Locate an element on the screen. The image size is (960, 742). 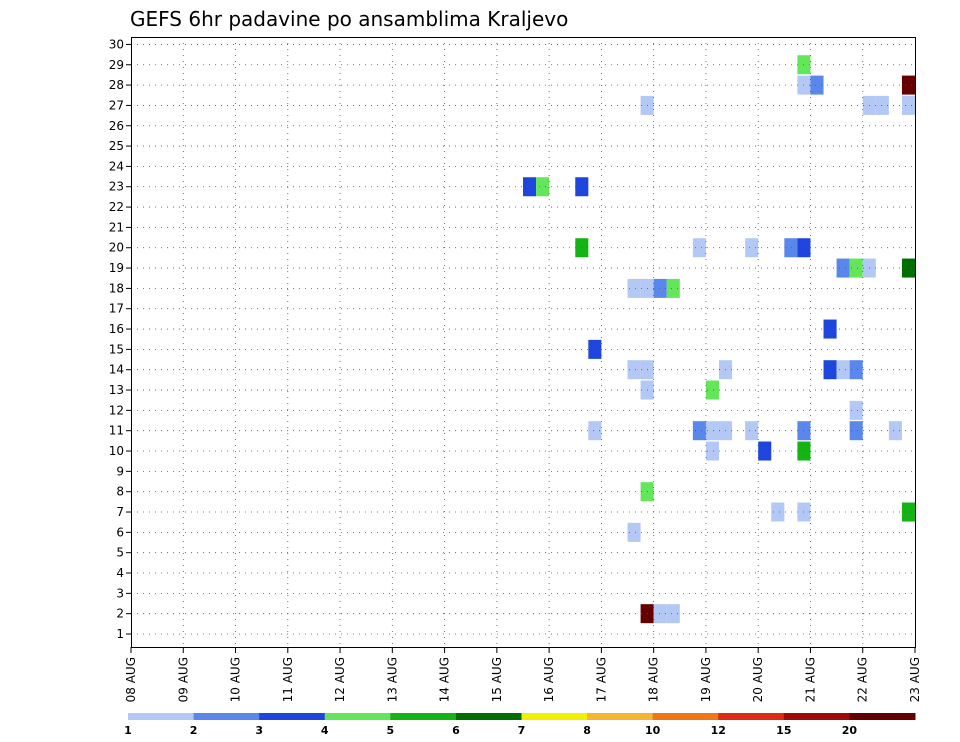
colorbar-label: 1 is located at coordinates (128, 730).